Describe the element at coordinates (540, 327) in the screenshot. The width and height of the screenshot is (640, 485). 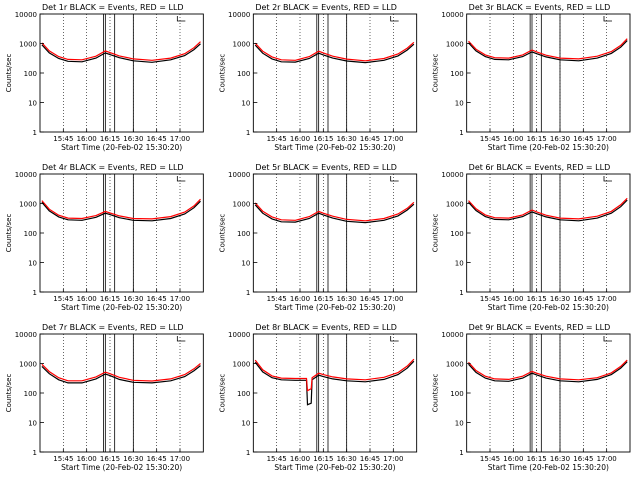
I see `panel-title: Det 9r BLACK = Events, RED = LLD` at that location.